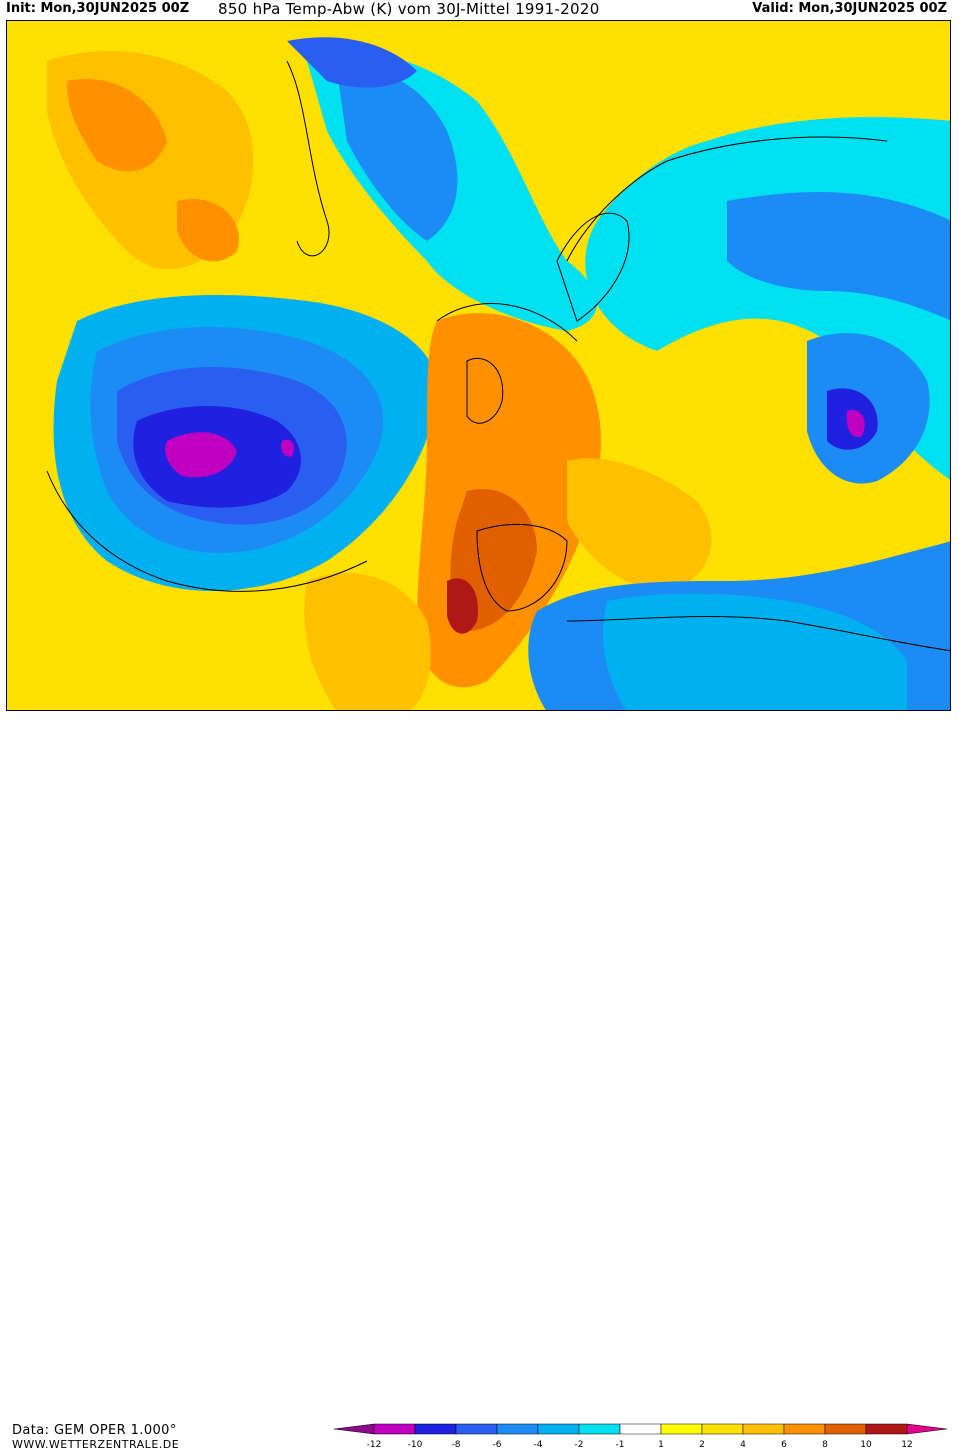 The height and width of the screenshot is (1456, 959). I want to click on color-legend: -12 -10 -8 -6 -4 -2 -1 1 2 4 6 8 10 12, so click(646, 1437).